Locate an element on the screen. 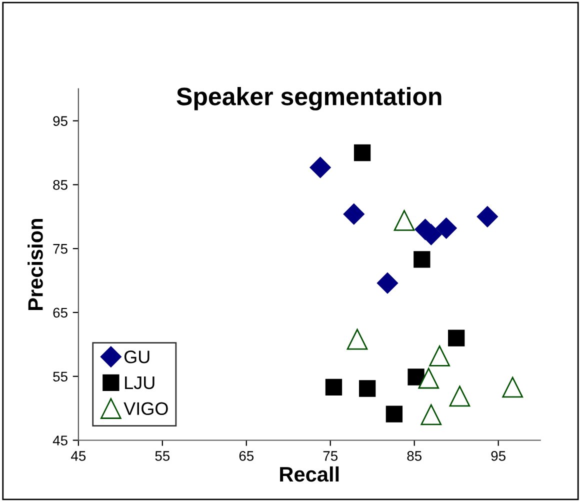  x-tick-label: 45 is located at coordinates (78, 456).